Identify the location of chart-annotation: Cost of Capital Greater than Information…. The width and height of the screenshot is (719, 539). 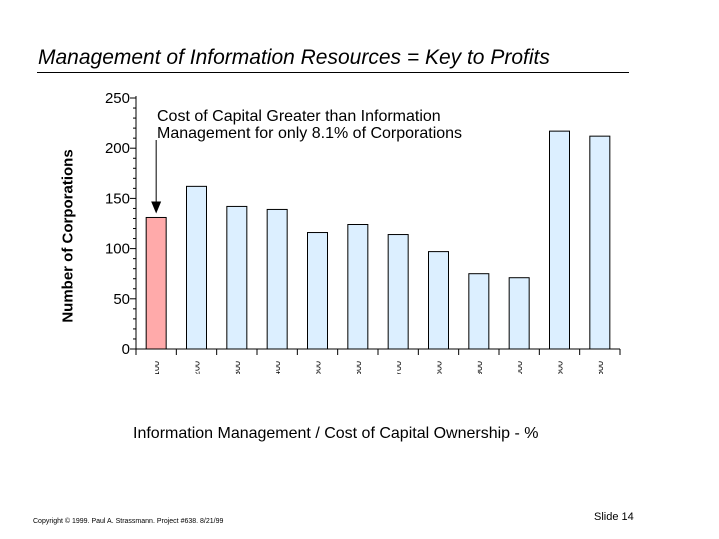
(309, 125).